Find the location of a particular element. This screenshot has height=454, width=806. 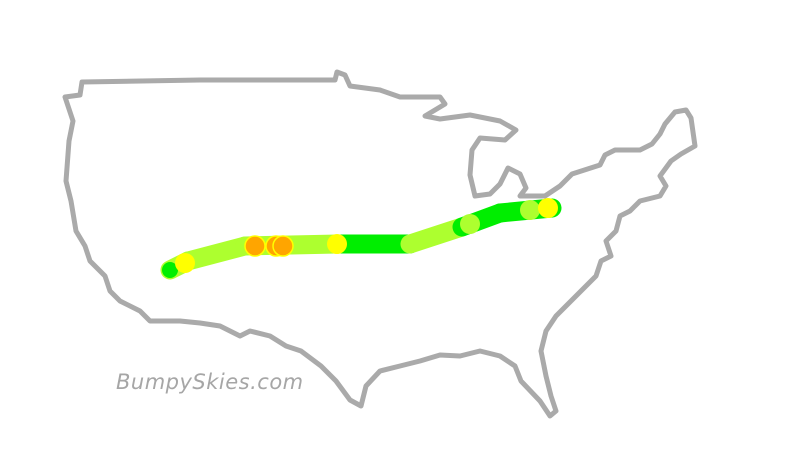

turbulence-marker-smooth is located at coordinates (170, 270).